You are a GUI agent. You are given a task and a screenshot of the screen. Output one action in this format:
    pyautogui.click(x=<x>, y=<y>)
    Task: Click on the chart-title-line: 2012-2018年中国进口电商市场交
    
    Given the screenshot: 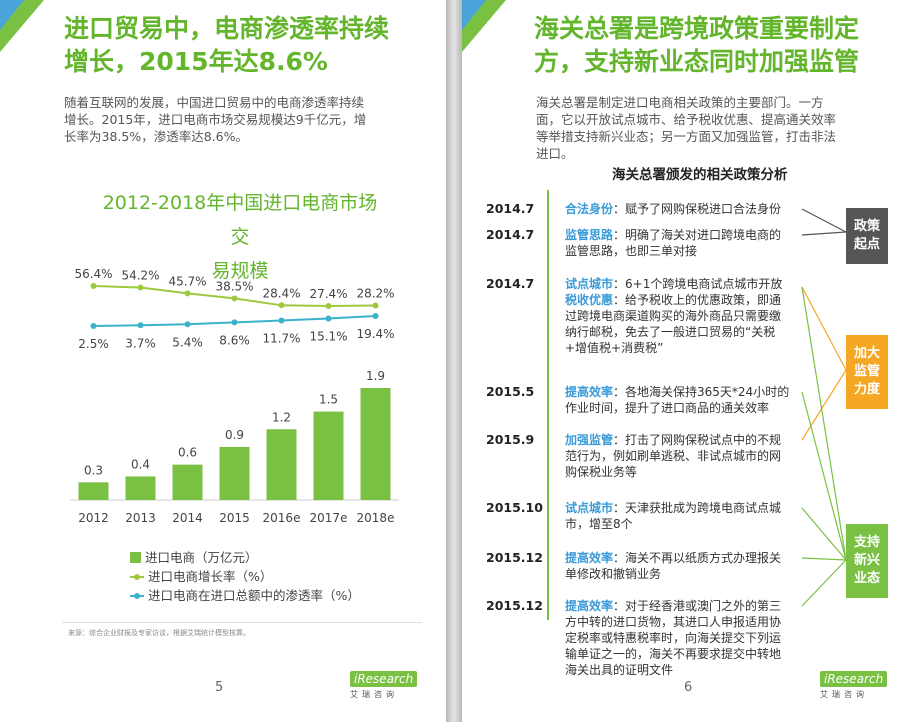 What is the action you would take?
    pyautogui.click(x=240, y=220)
    